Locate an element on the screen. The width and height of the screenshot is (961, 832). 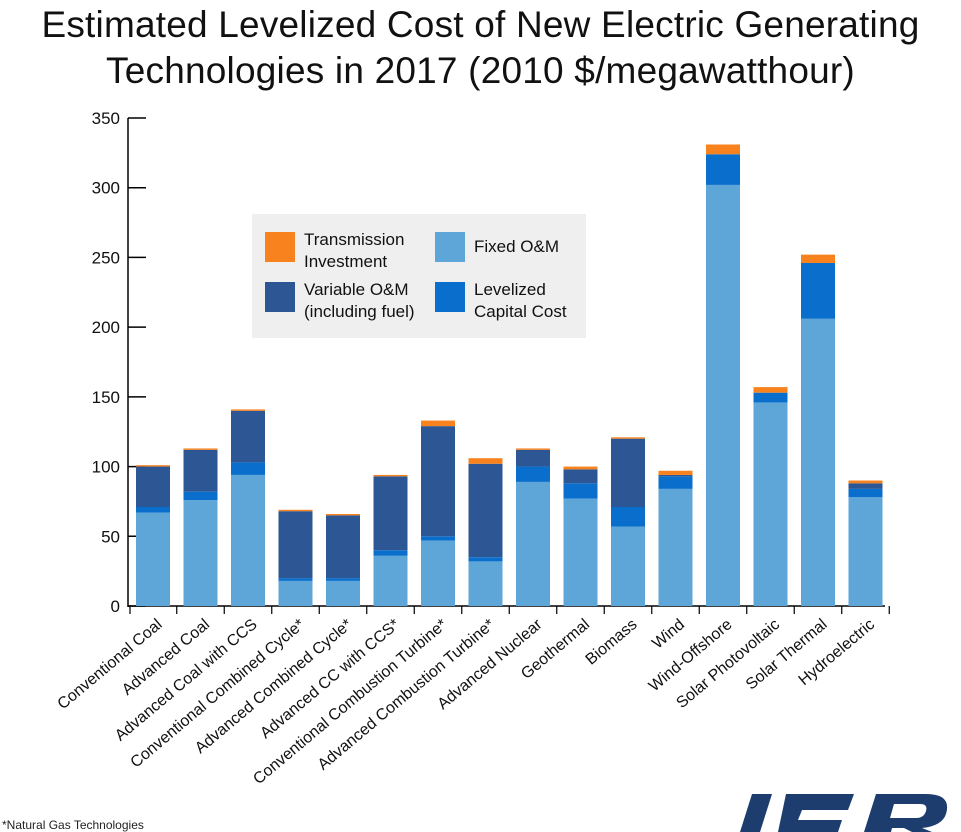
x-category-label: Biomass is located at coordinates (612, 642).